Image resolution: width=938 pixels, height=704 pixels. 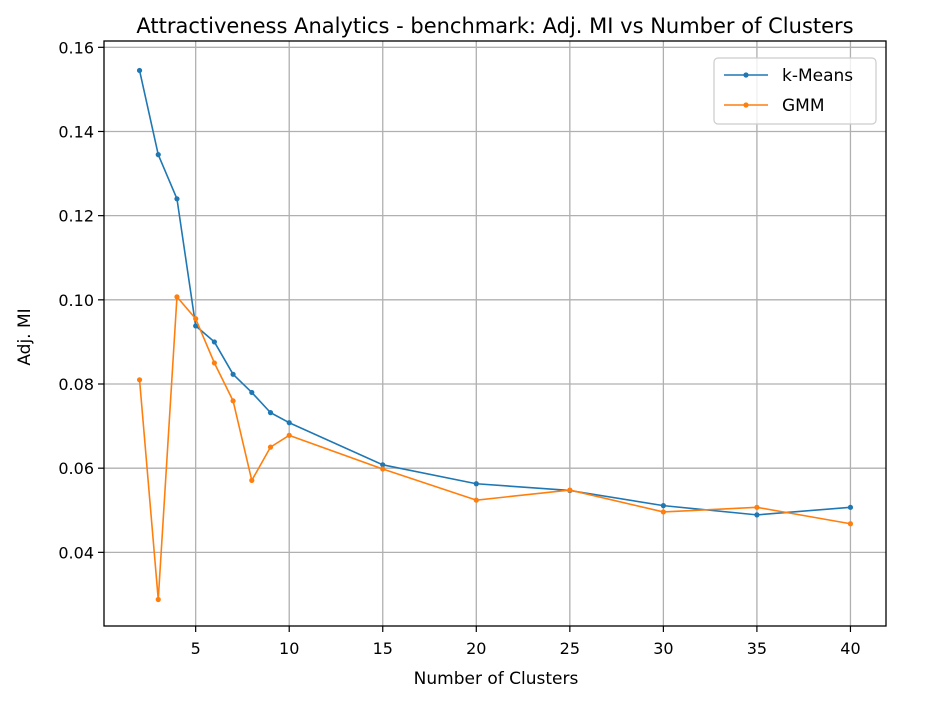 What do you see at coordinates (25, 336) in the screenshot?
I see `y-axis-label: Adj. MI` at bounding box center [25, 336].